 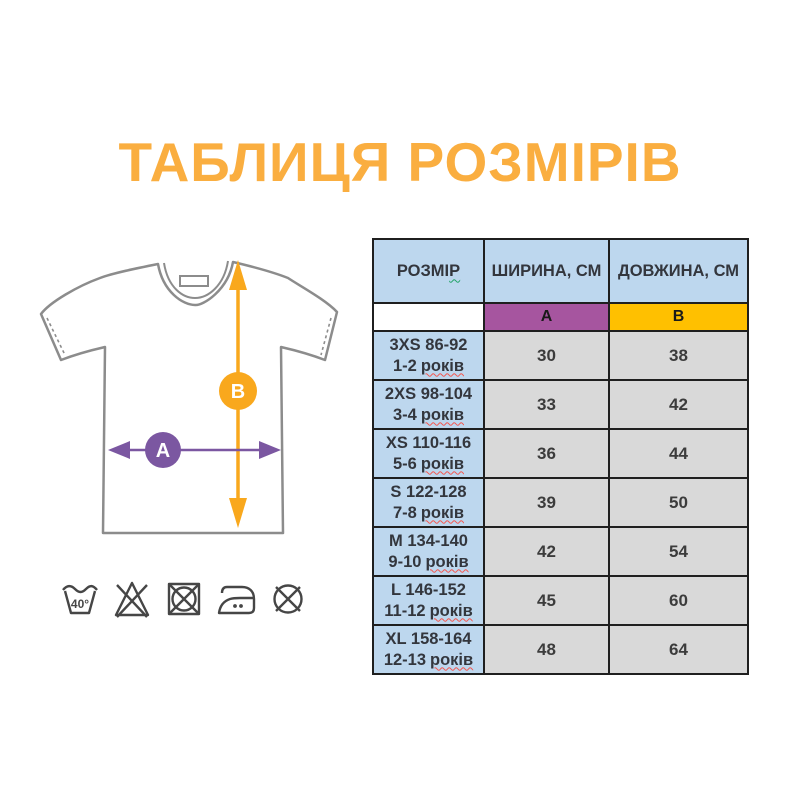 I want to click on page-title: ТАБЛИЦЯ РОЗМІРІВ, so click(x=400, y=162).